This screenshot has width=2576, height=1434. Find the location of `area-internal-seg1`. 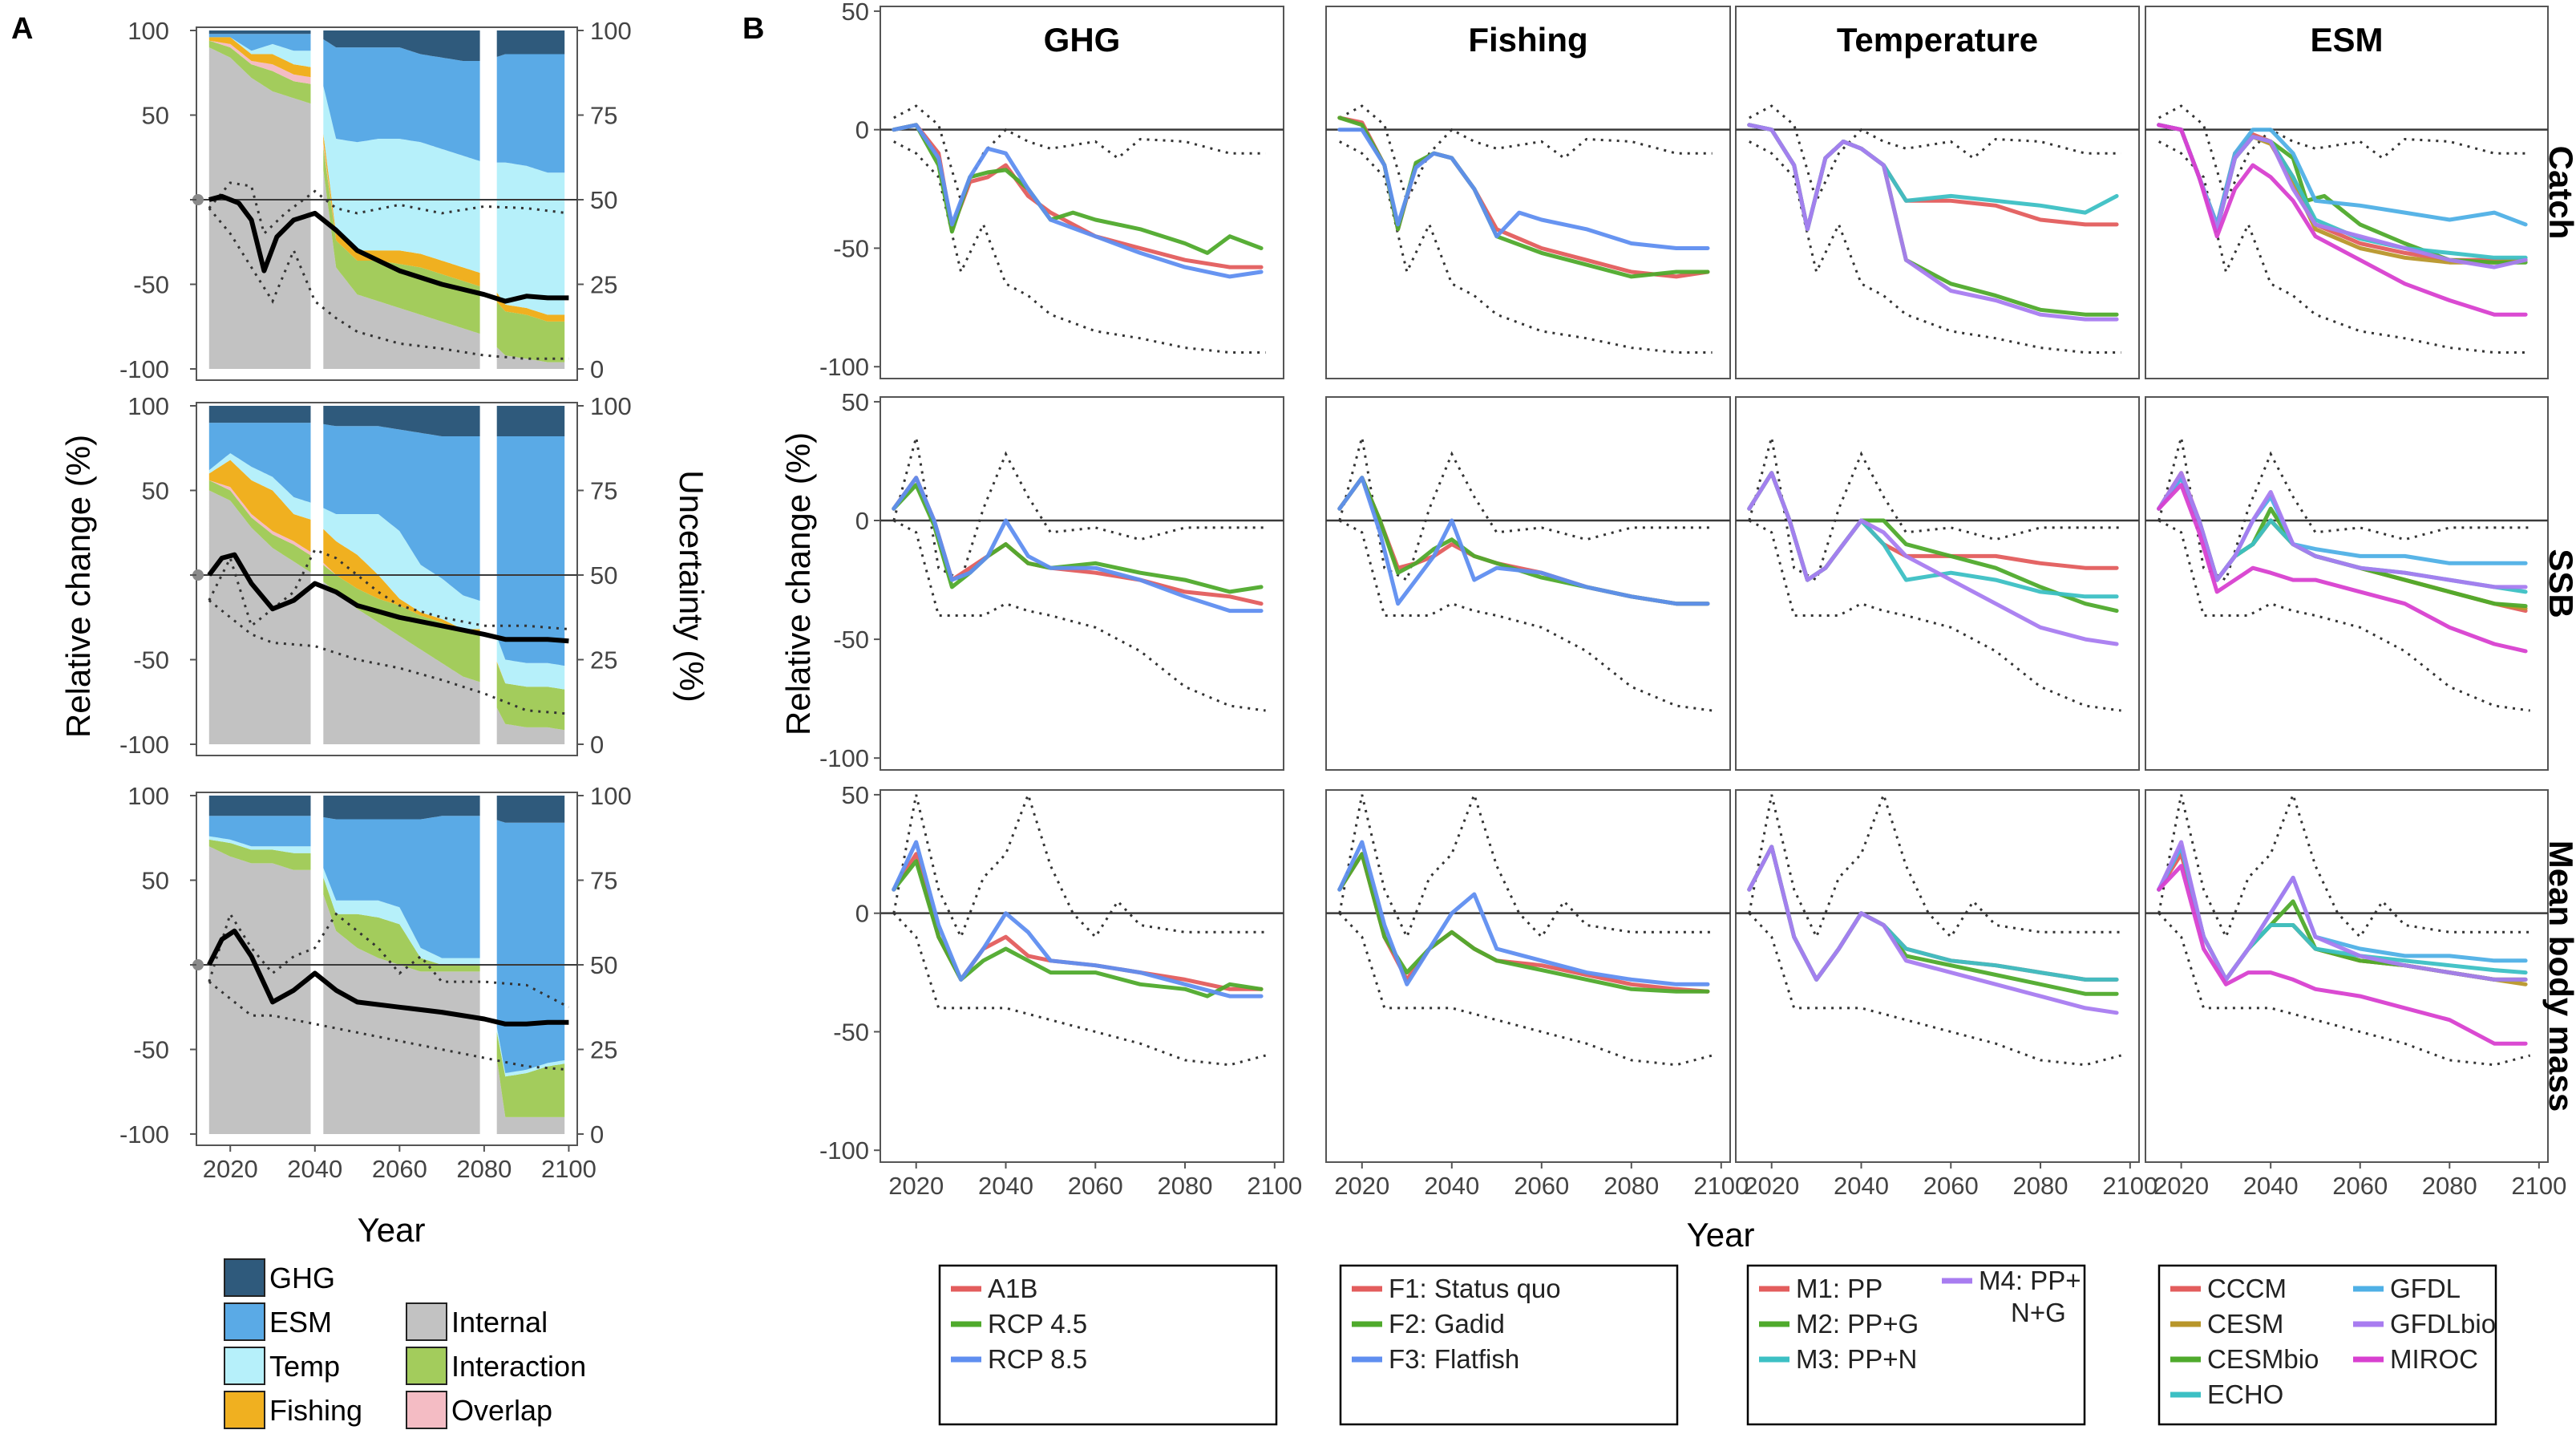

area-internal-seg1 is located at coordinates (259, 990).